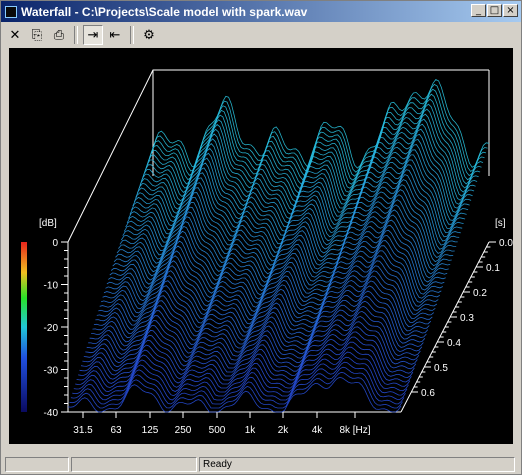 The height and width of the screenshot is (475, 522). Describe the element at coordinates (251, 430) in the screenshot. I see `x-tick-label: 1k` at that location.